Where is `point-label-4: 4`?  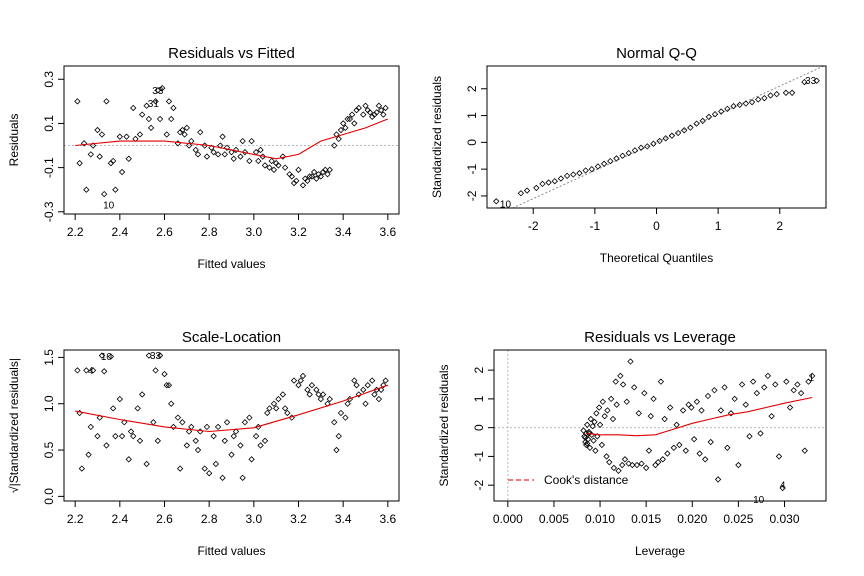 point-label-4: 4 is located at coordinates (91, 371).